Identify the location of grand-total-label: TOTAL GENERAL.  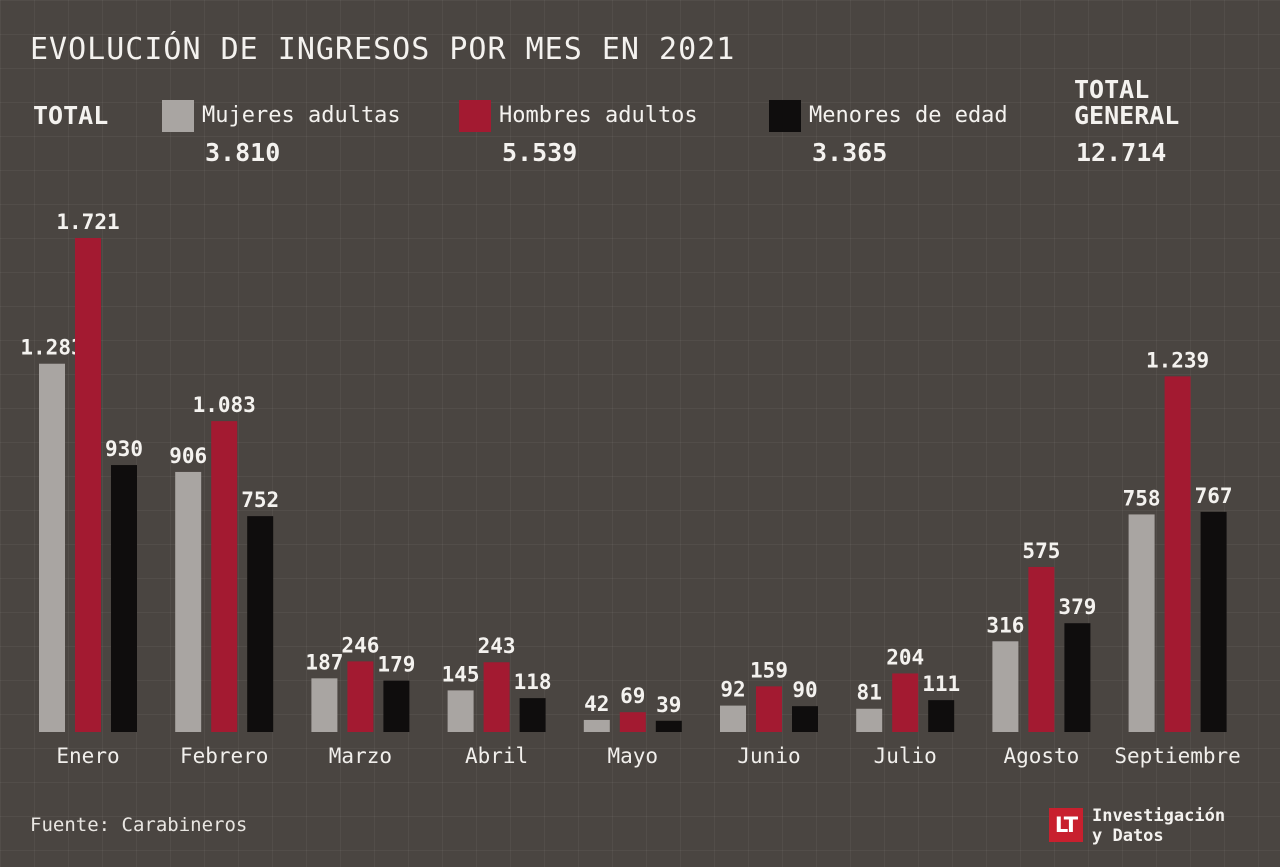
(1126, 103).